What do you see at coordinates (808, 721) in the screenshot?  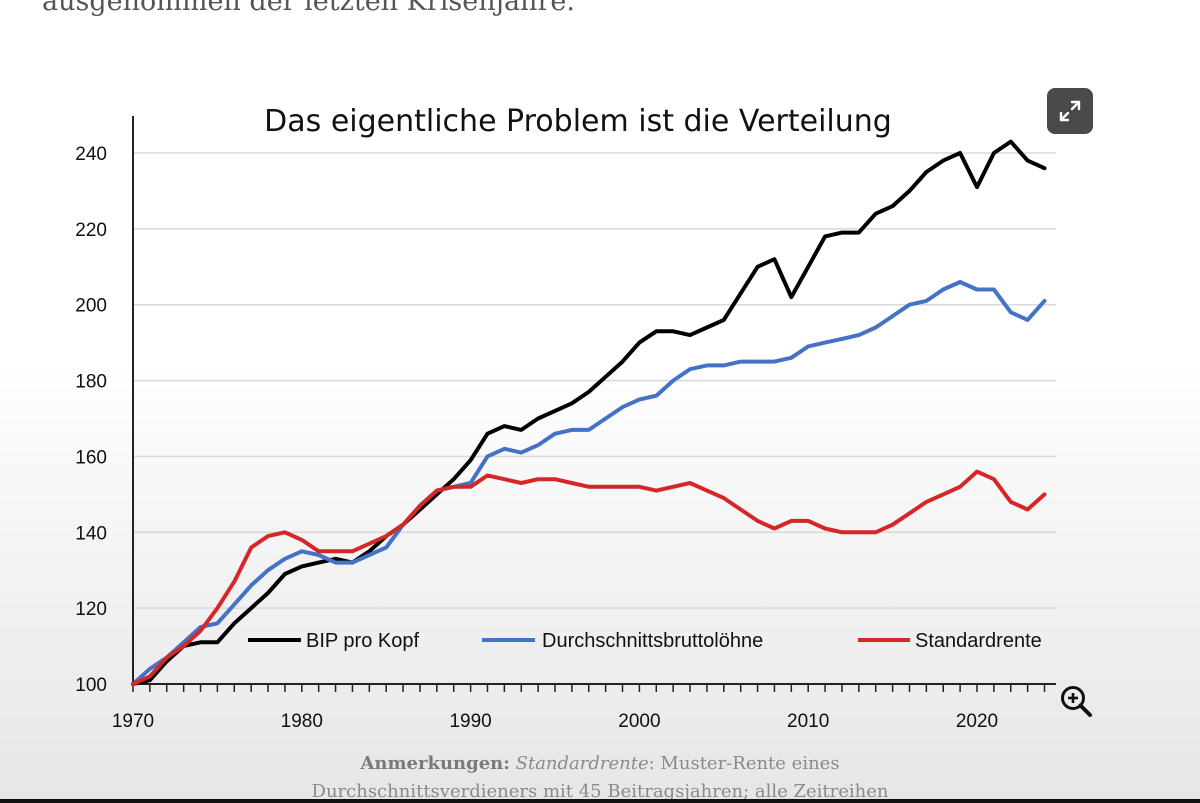 I see `x-tick-label: 2010` at bounding box center [808, 721].